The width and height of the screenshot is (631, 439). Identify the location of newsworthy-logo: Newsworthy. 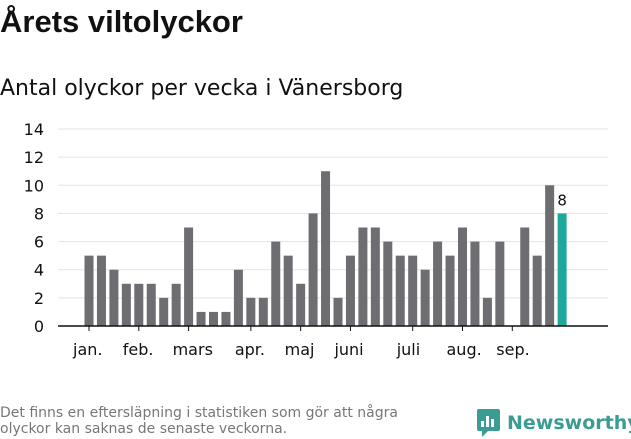
(553, 423).